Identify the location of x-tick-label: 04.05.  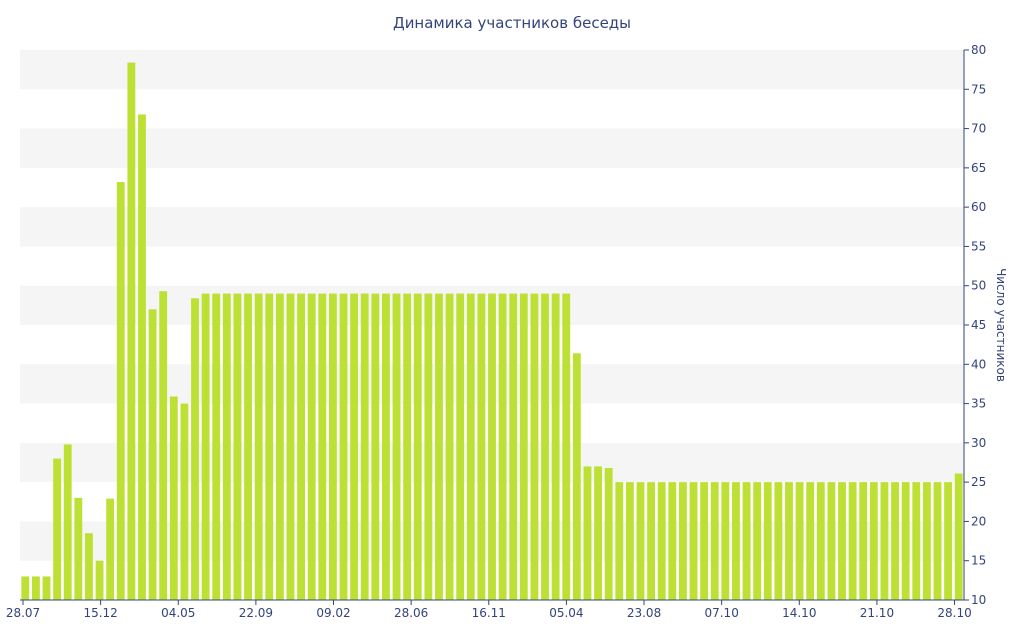
(178, 613).